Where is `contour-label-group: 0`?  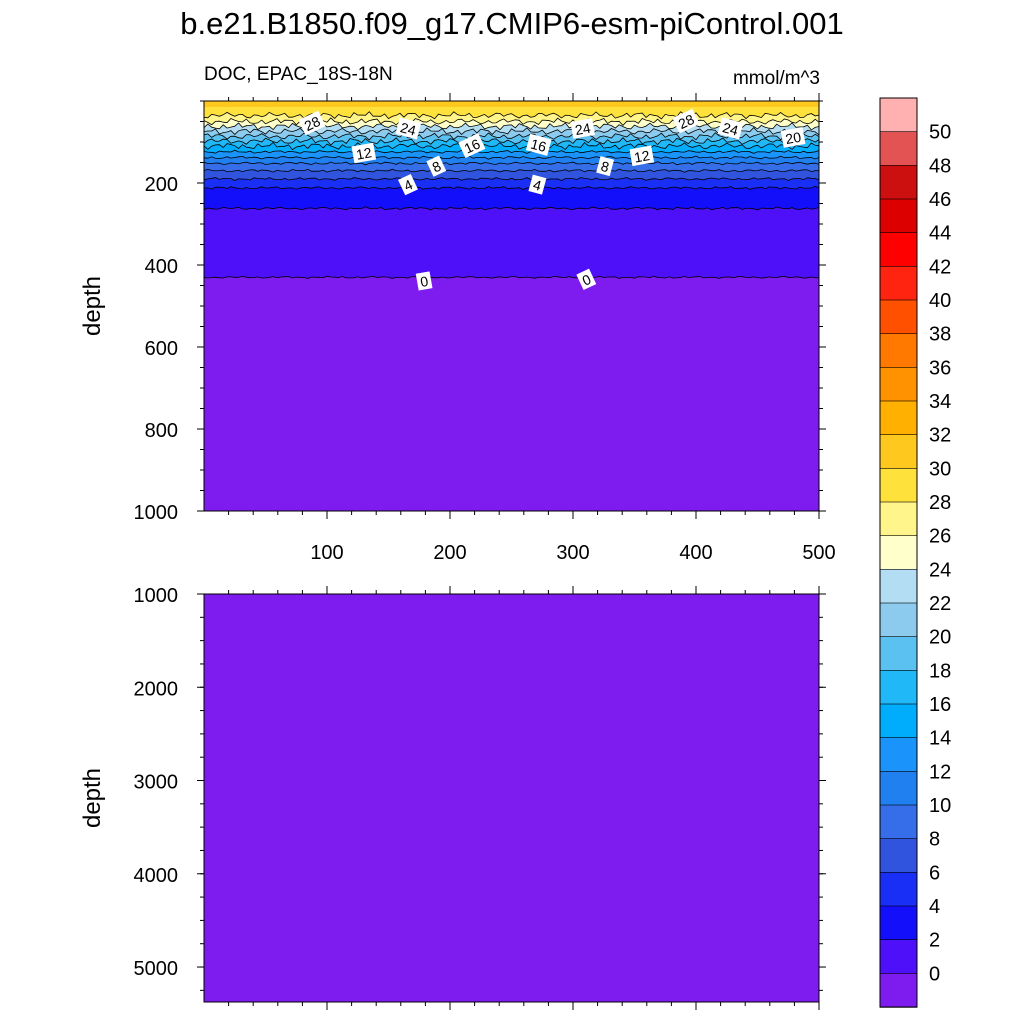 contour-label-group: 0 is located at coordinates (424, 281).